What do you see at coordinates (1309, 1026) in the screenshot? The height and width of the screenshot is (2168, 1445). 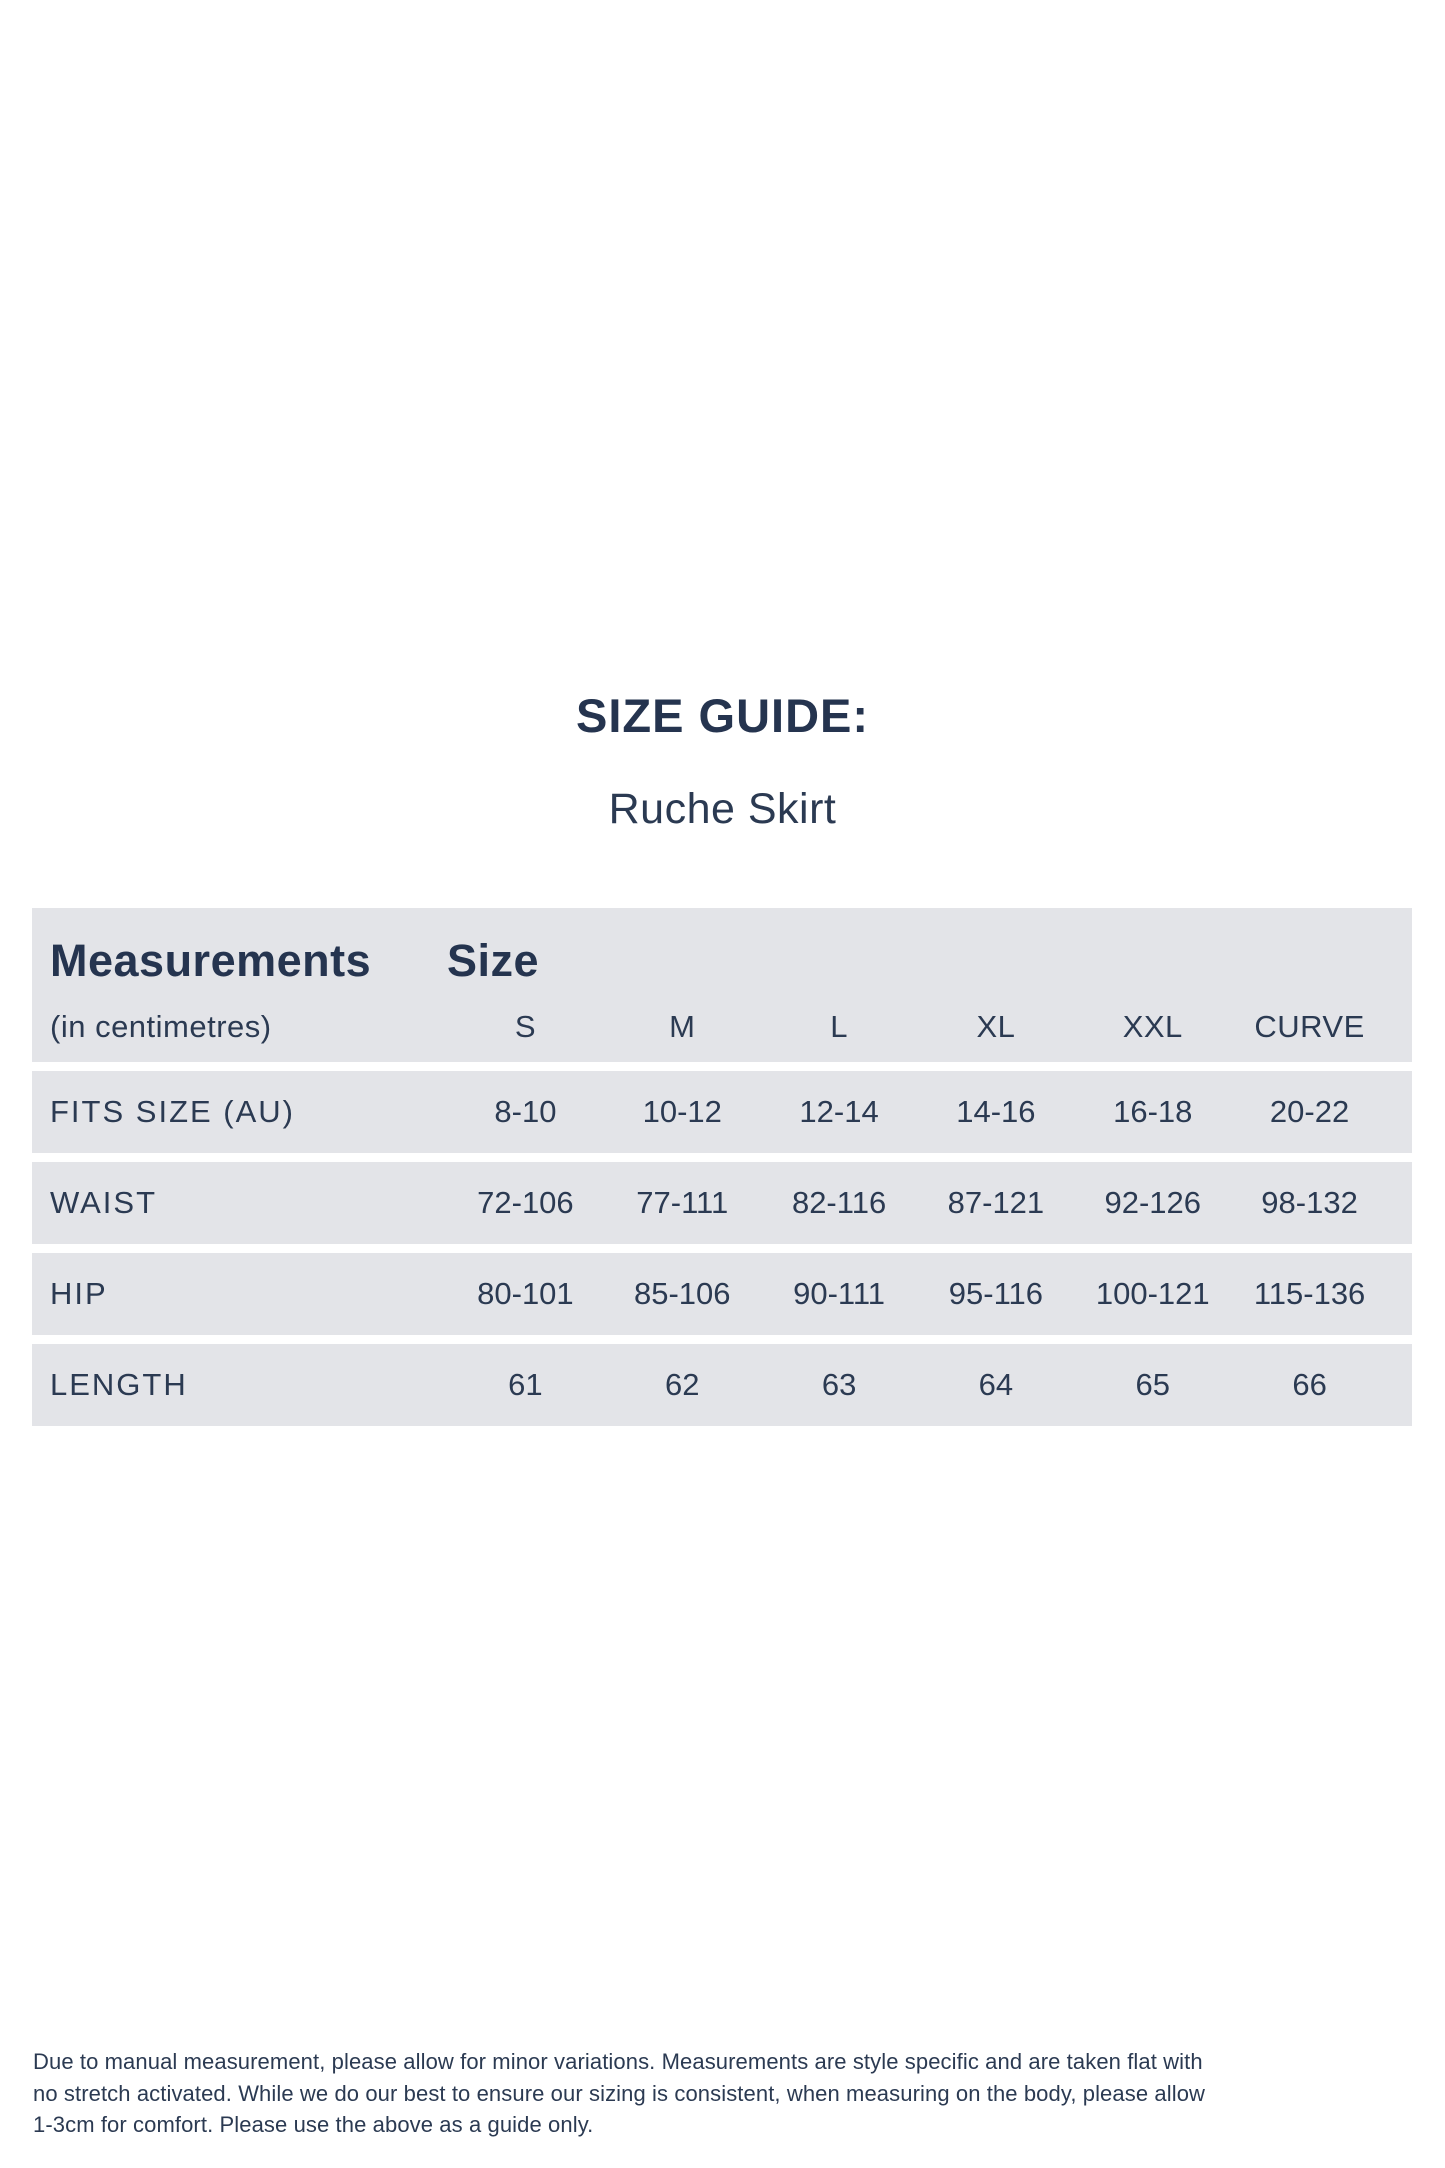 I see `size-header-curve: CURVE` at bounding box center [1309, 1026].